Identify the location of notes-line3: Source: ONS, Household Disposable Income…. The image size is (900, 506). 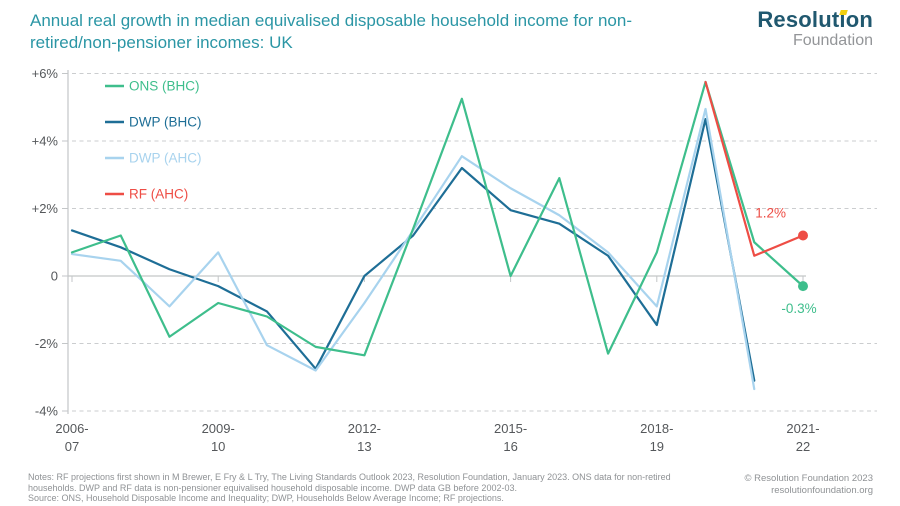
(266, 498).